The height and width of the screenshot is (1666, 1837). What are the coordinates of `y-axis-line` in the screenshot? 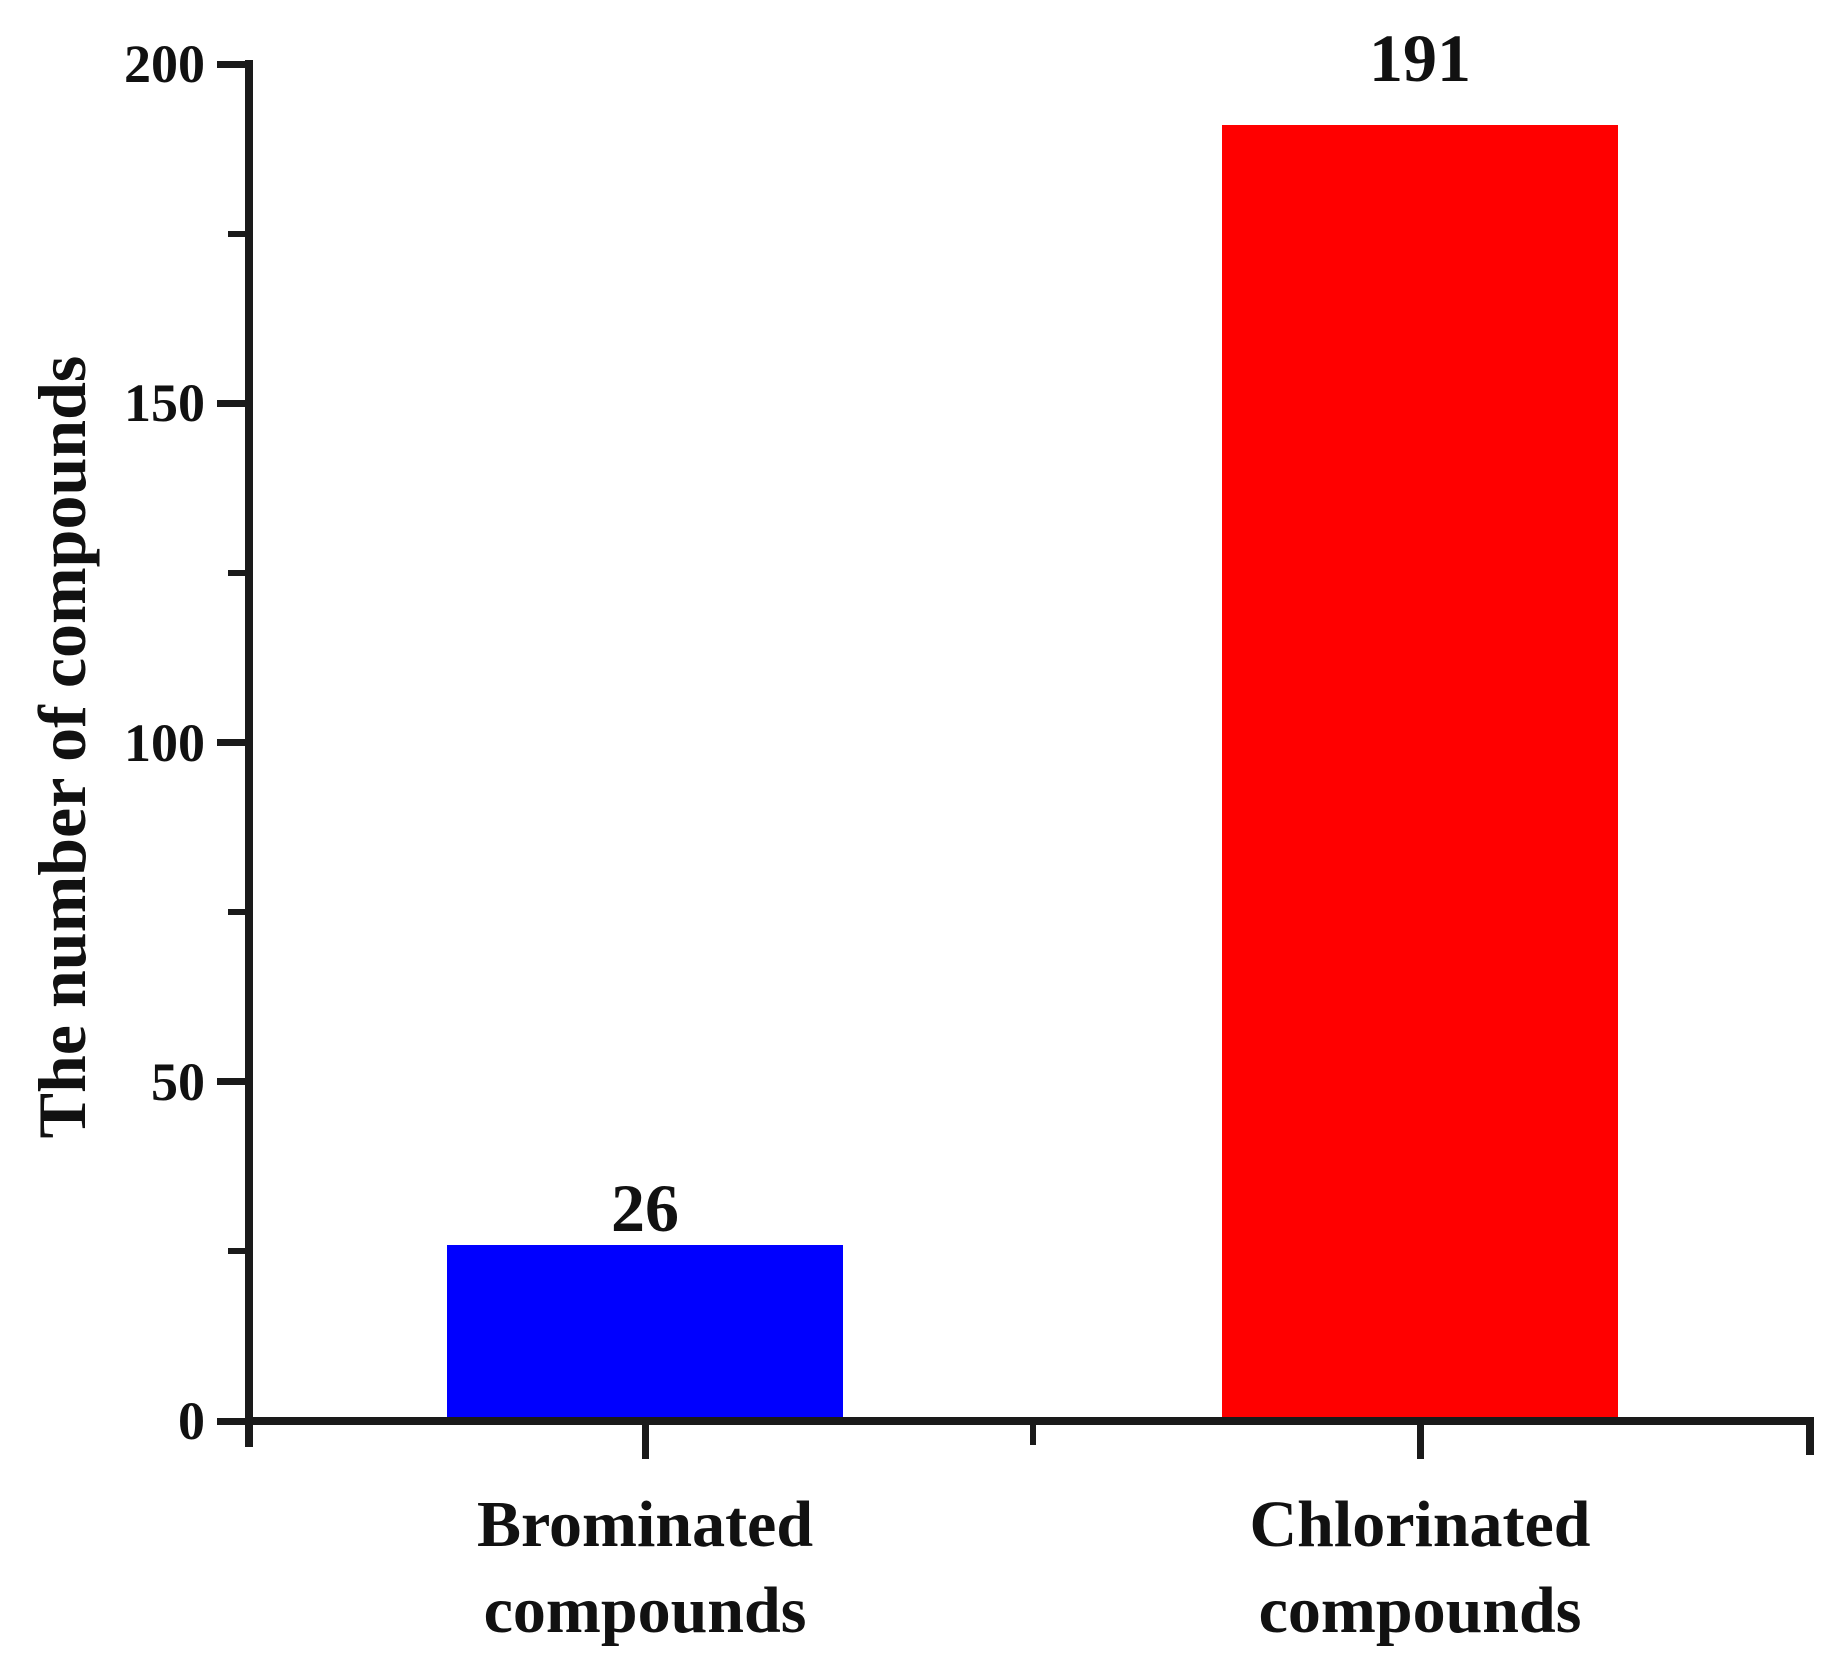 It's located at (249, 753).